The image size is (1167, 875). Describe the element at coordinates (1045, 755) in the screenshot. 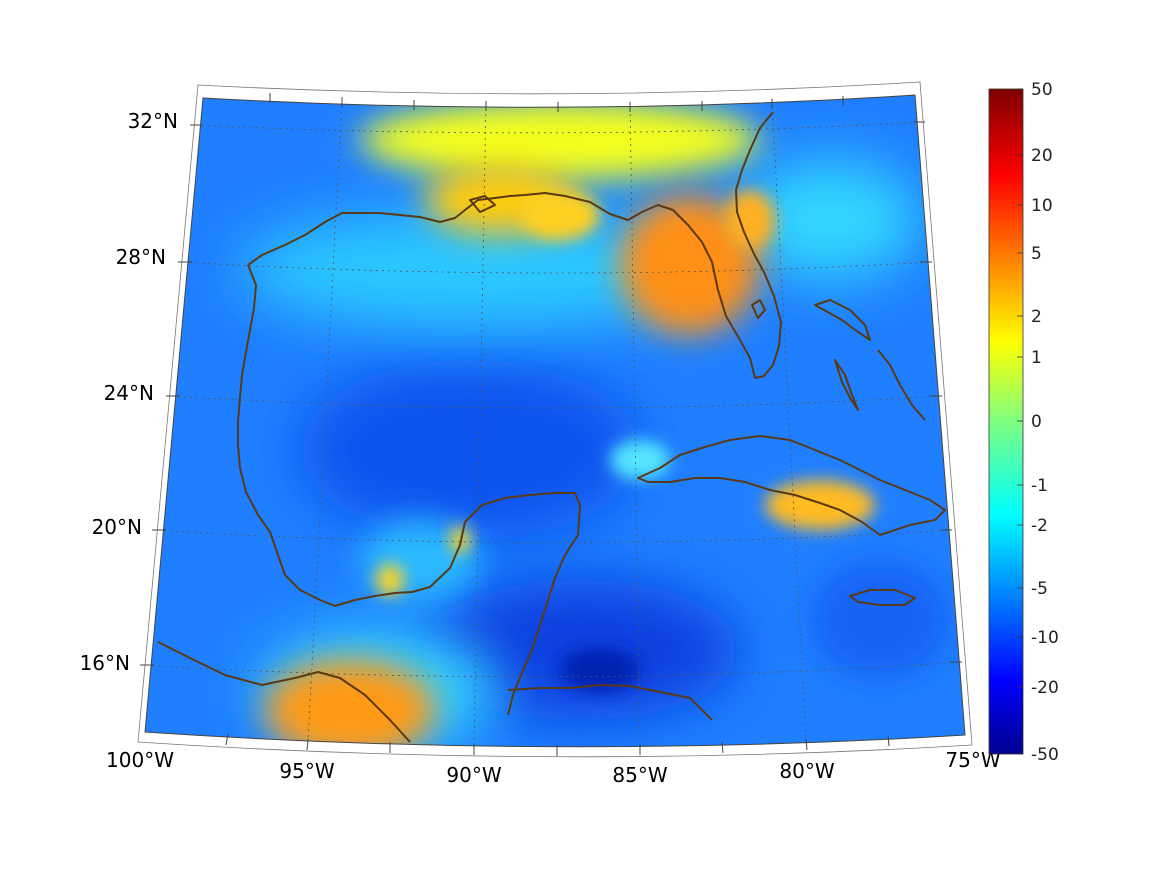

I see `colorbar-label-neg50: -50` at that location.